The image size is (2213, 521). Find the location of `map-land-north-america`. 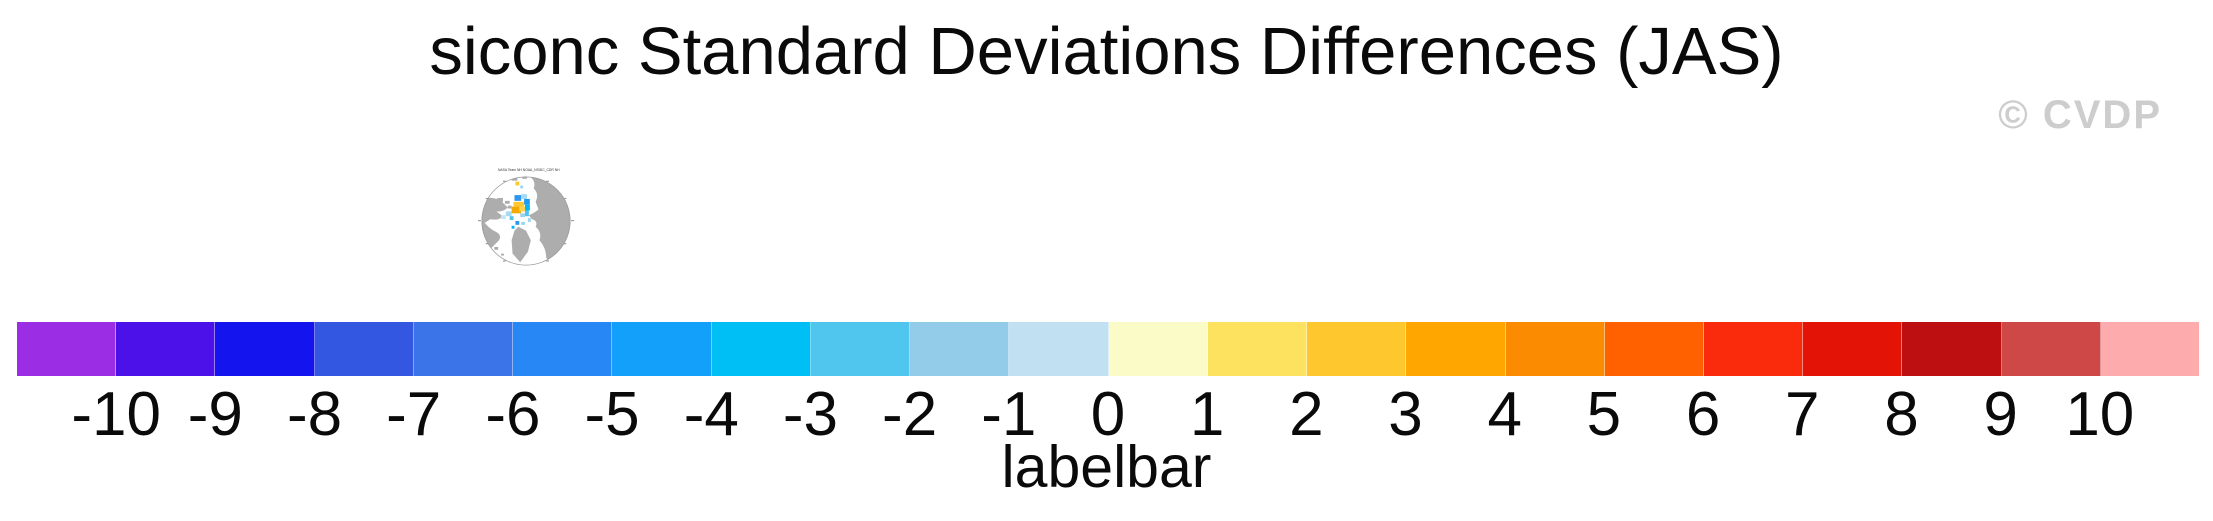

map-land-north-america is located at coordinates (494, 222).